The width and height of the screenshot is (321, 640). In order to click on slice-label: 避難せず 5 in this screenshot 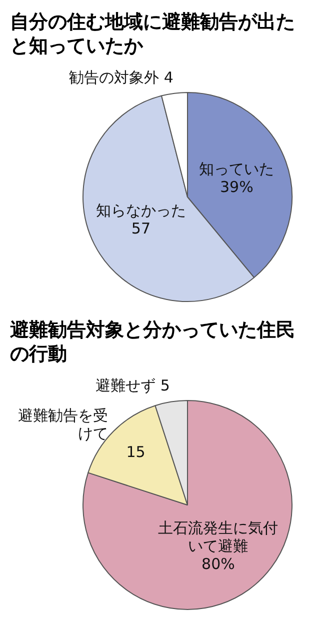, I will do `click(133, 385)`.